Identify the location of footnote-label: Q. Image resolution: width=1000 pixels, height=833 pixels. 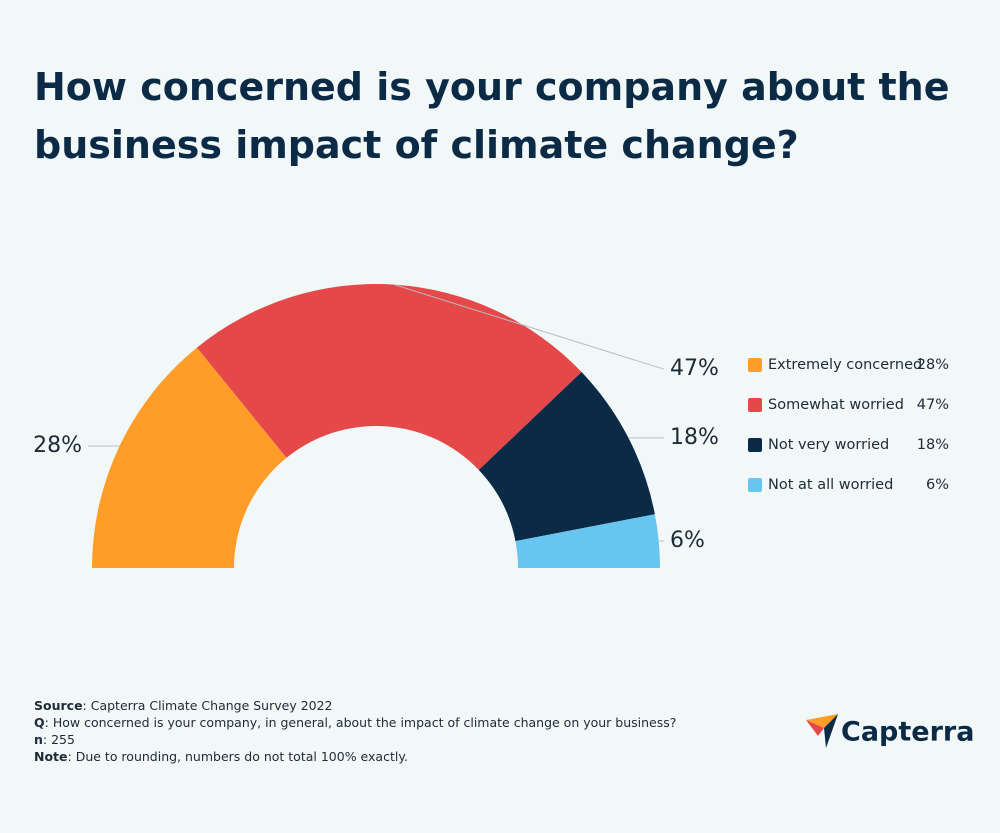
(39, 722).